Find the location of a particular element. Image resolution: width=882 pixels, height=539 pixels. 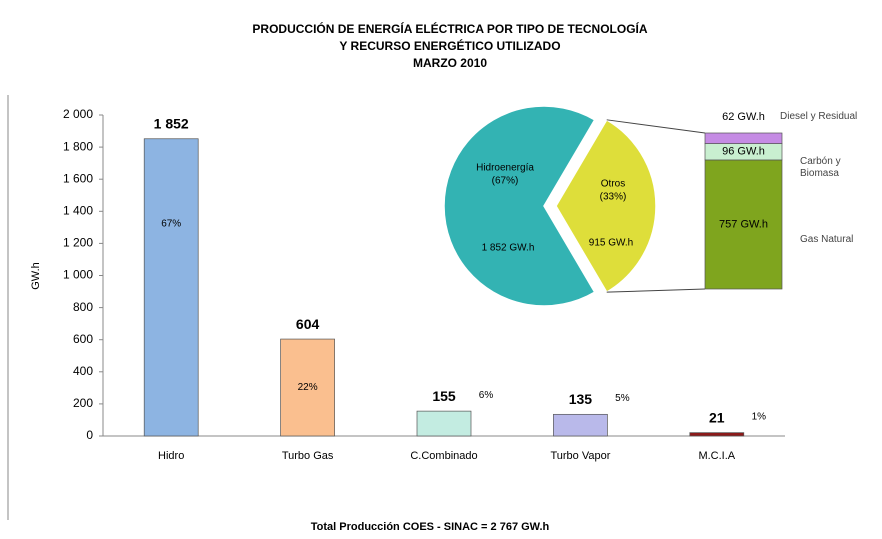

value-label: 135 is located at coordinates (581, 399).